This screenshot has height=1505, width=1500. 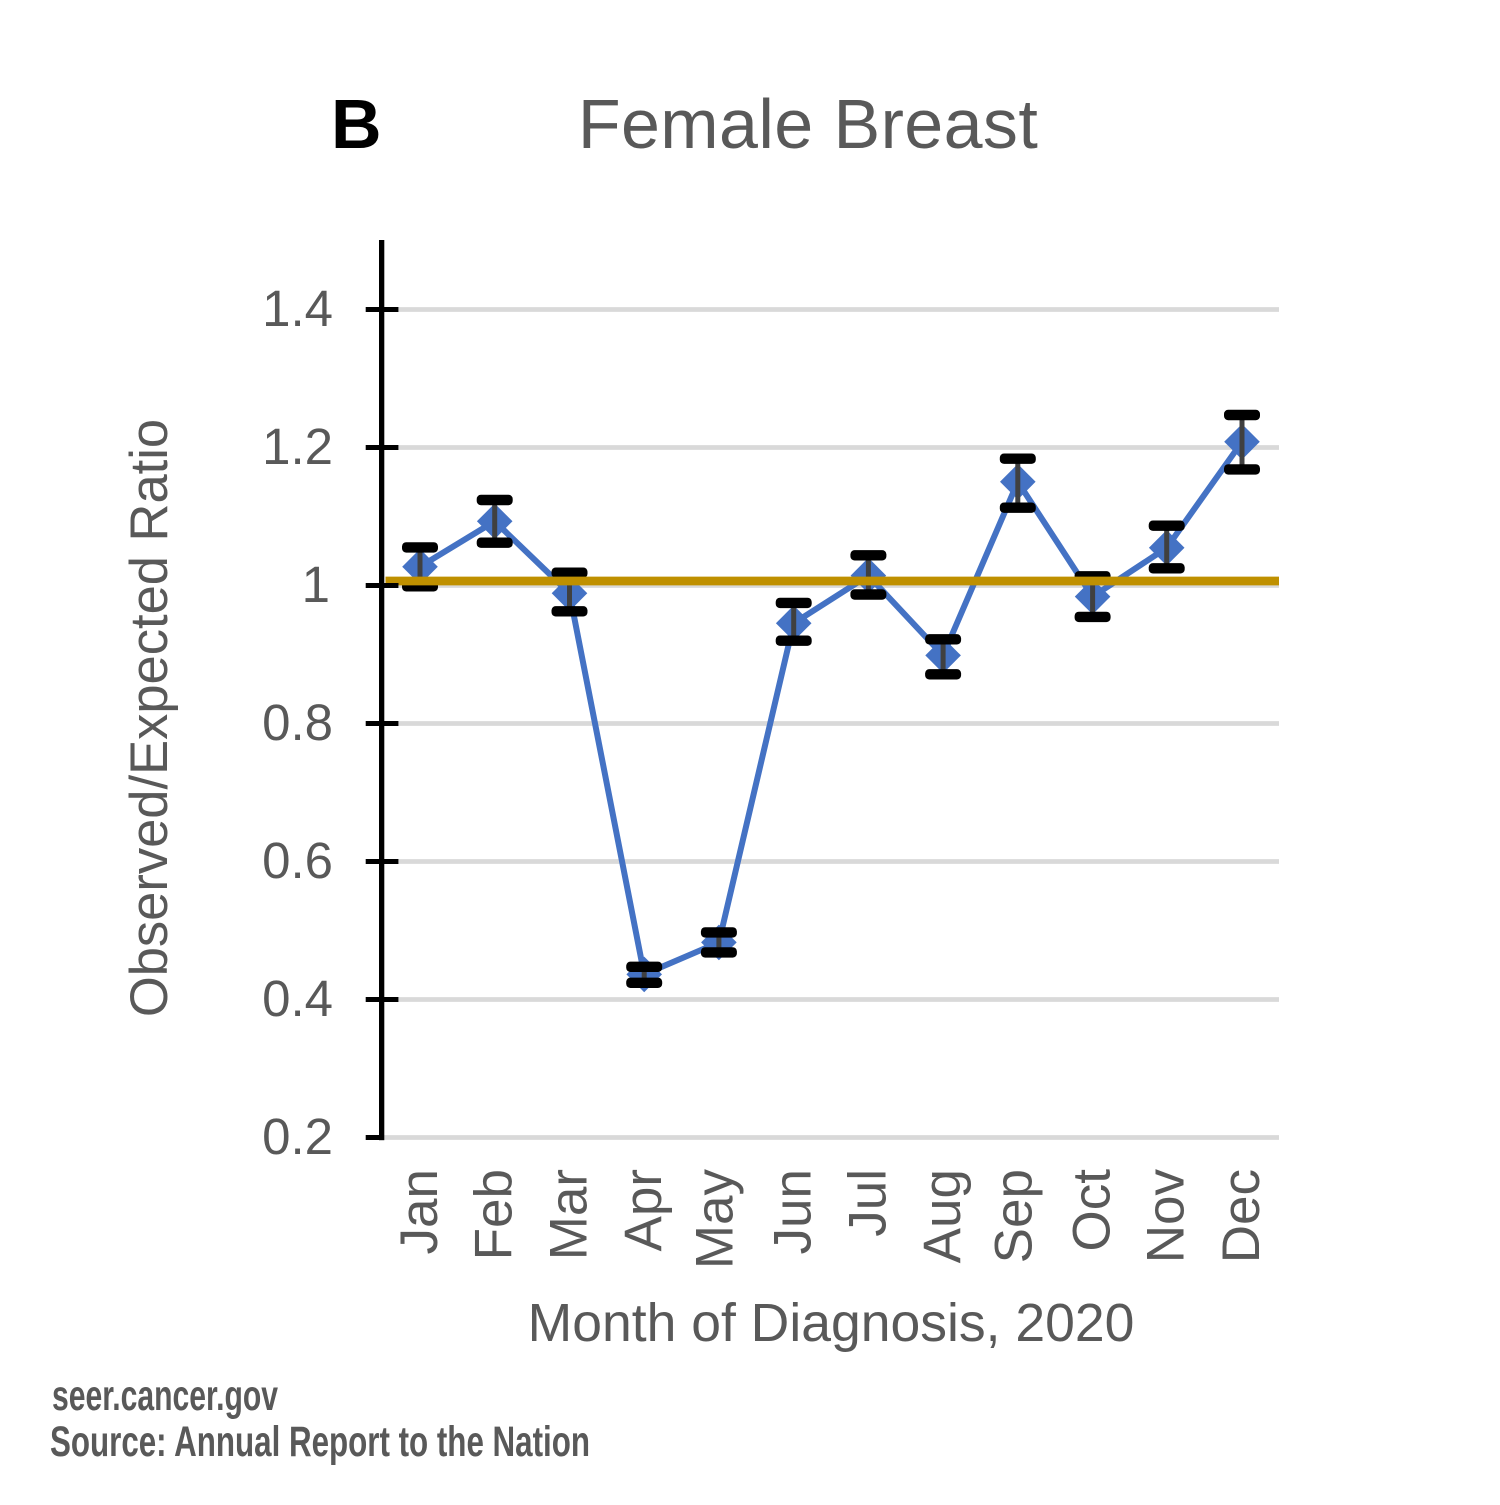 I want to click on svg-text: 1.2, so click(x=297, y=446).